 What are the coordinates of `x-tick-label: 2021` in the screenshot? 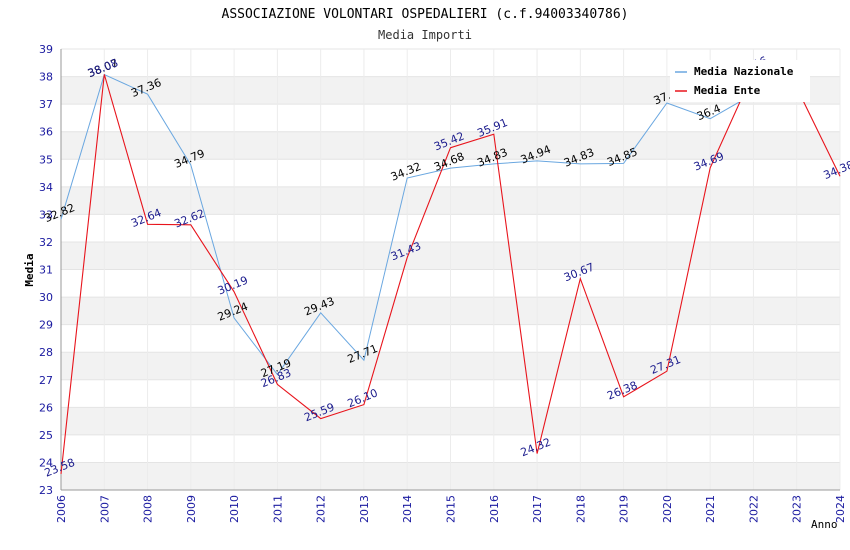 It's located at (710, 509).